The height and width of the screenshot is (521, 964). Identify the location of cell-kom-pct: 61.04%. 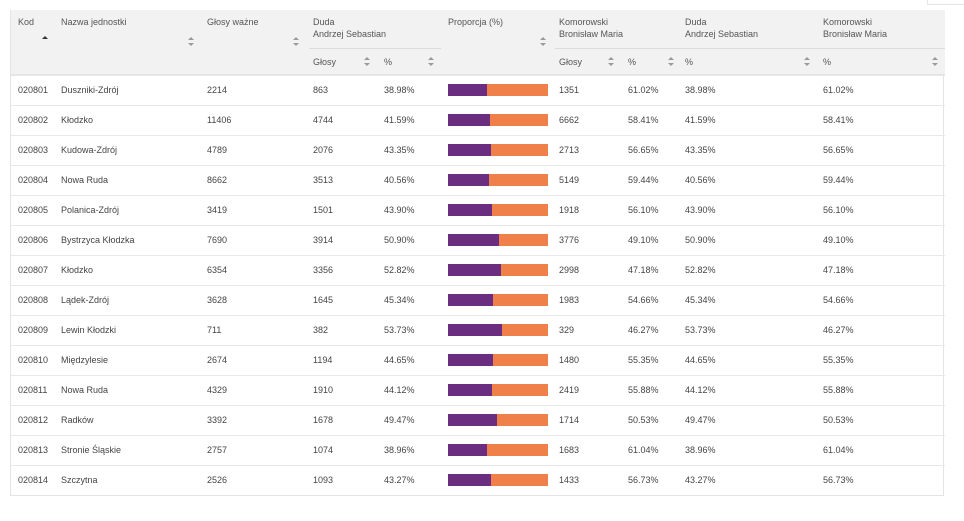
(643, 450).